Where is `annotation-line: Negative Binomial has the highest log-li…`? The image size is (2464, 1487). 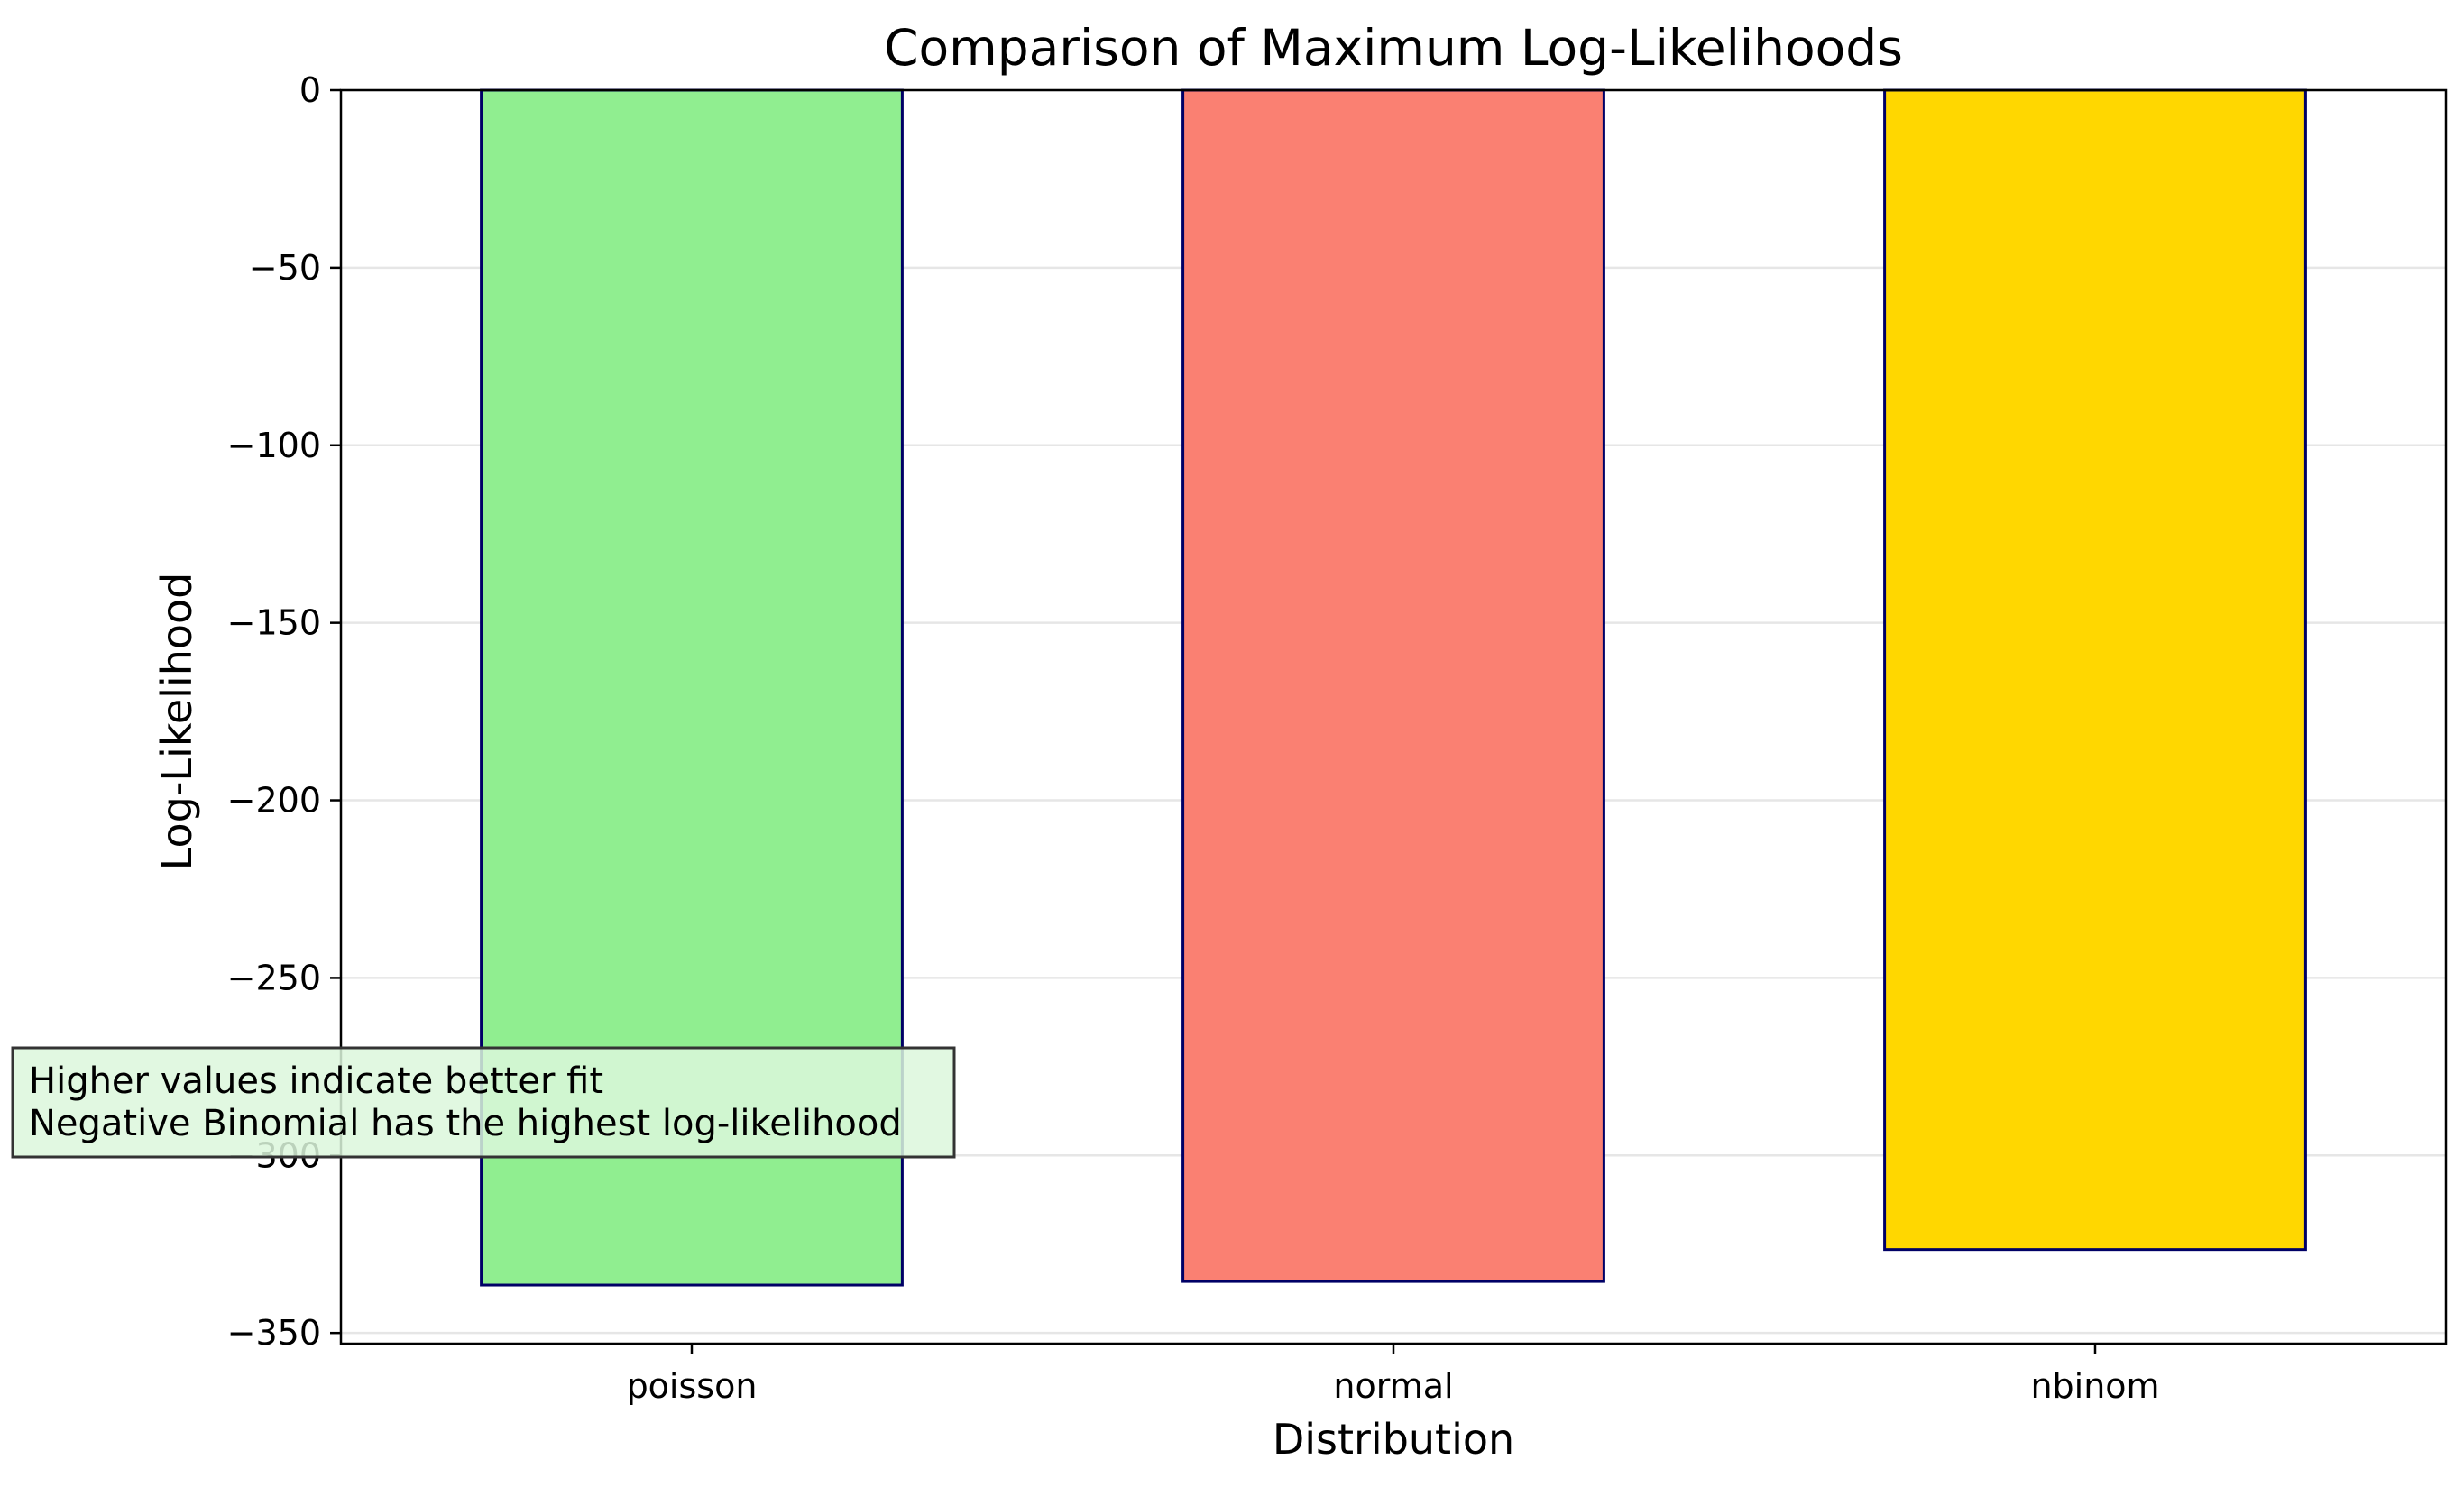
annotation-line: Negative Binomial has the highest log-li… is located at coordinates (466, 1124).